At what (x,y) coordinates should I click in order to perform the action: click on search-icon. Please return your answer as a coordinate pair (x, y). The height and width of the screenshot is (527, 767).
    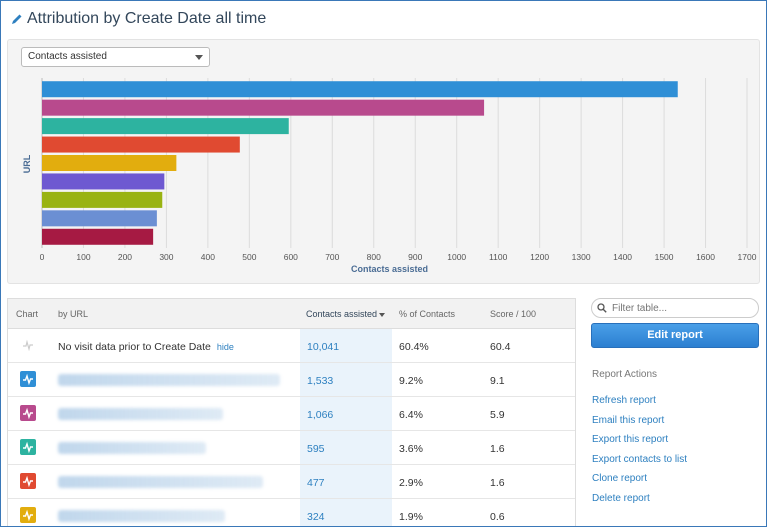
    Looking at the image, I should click on (602, 308).